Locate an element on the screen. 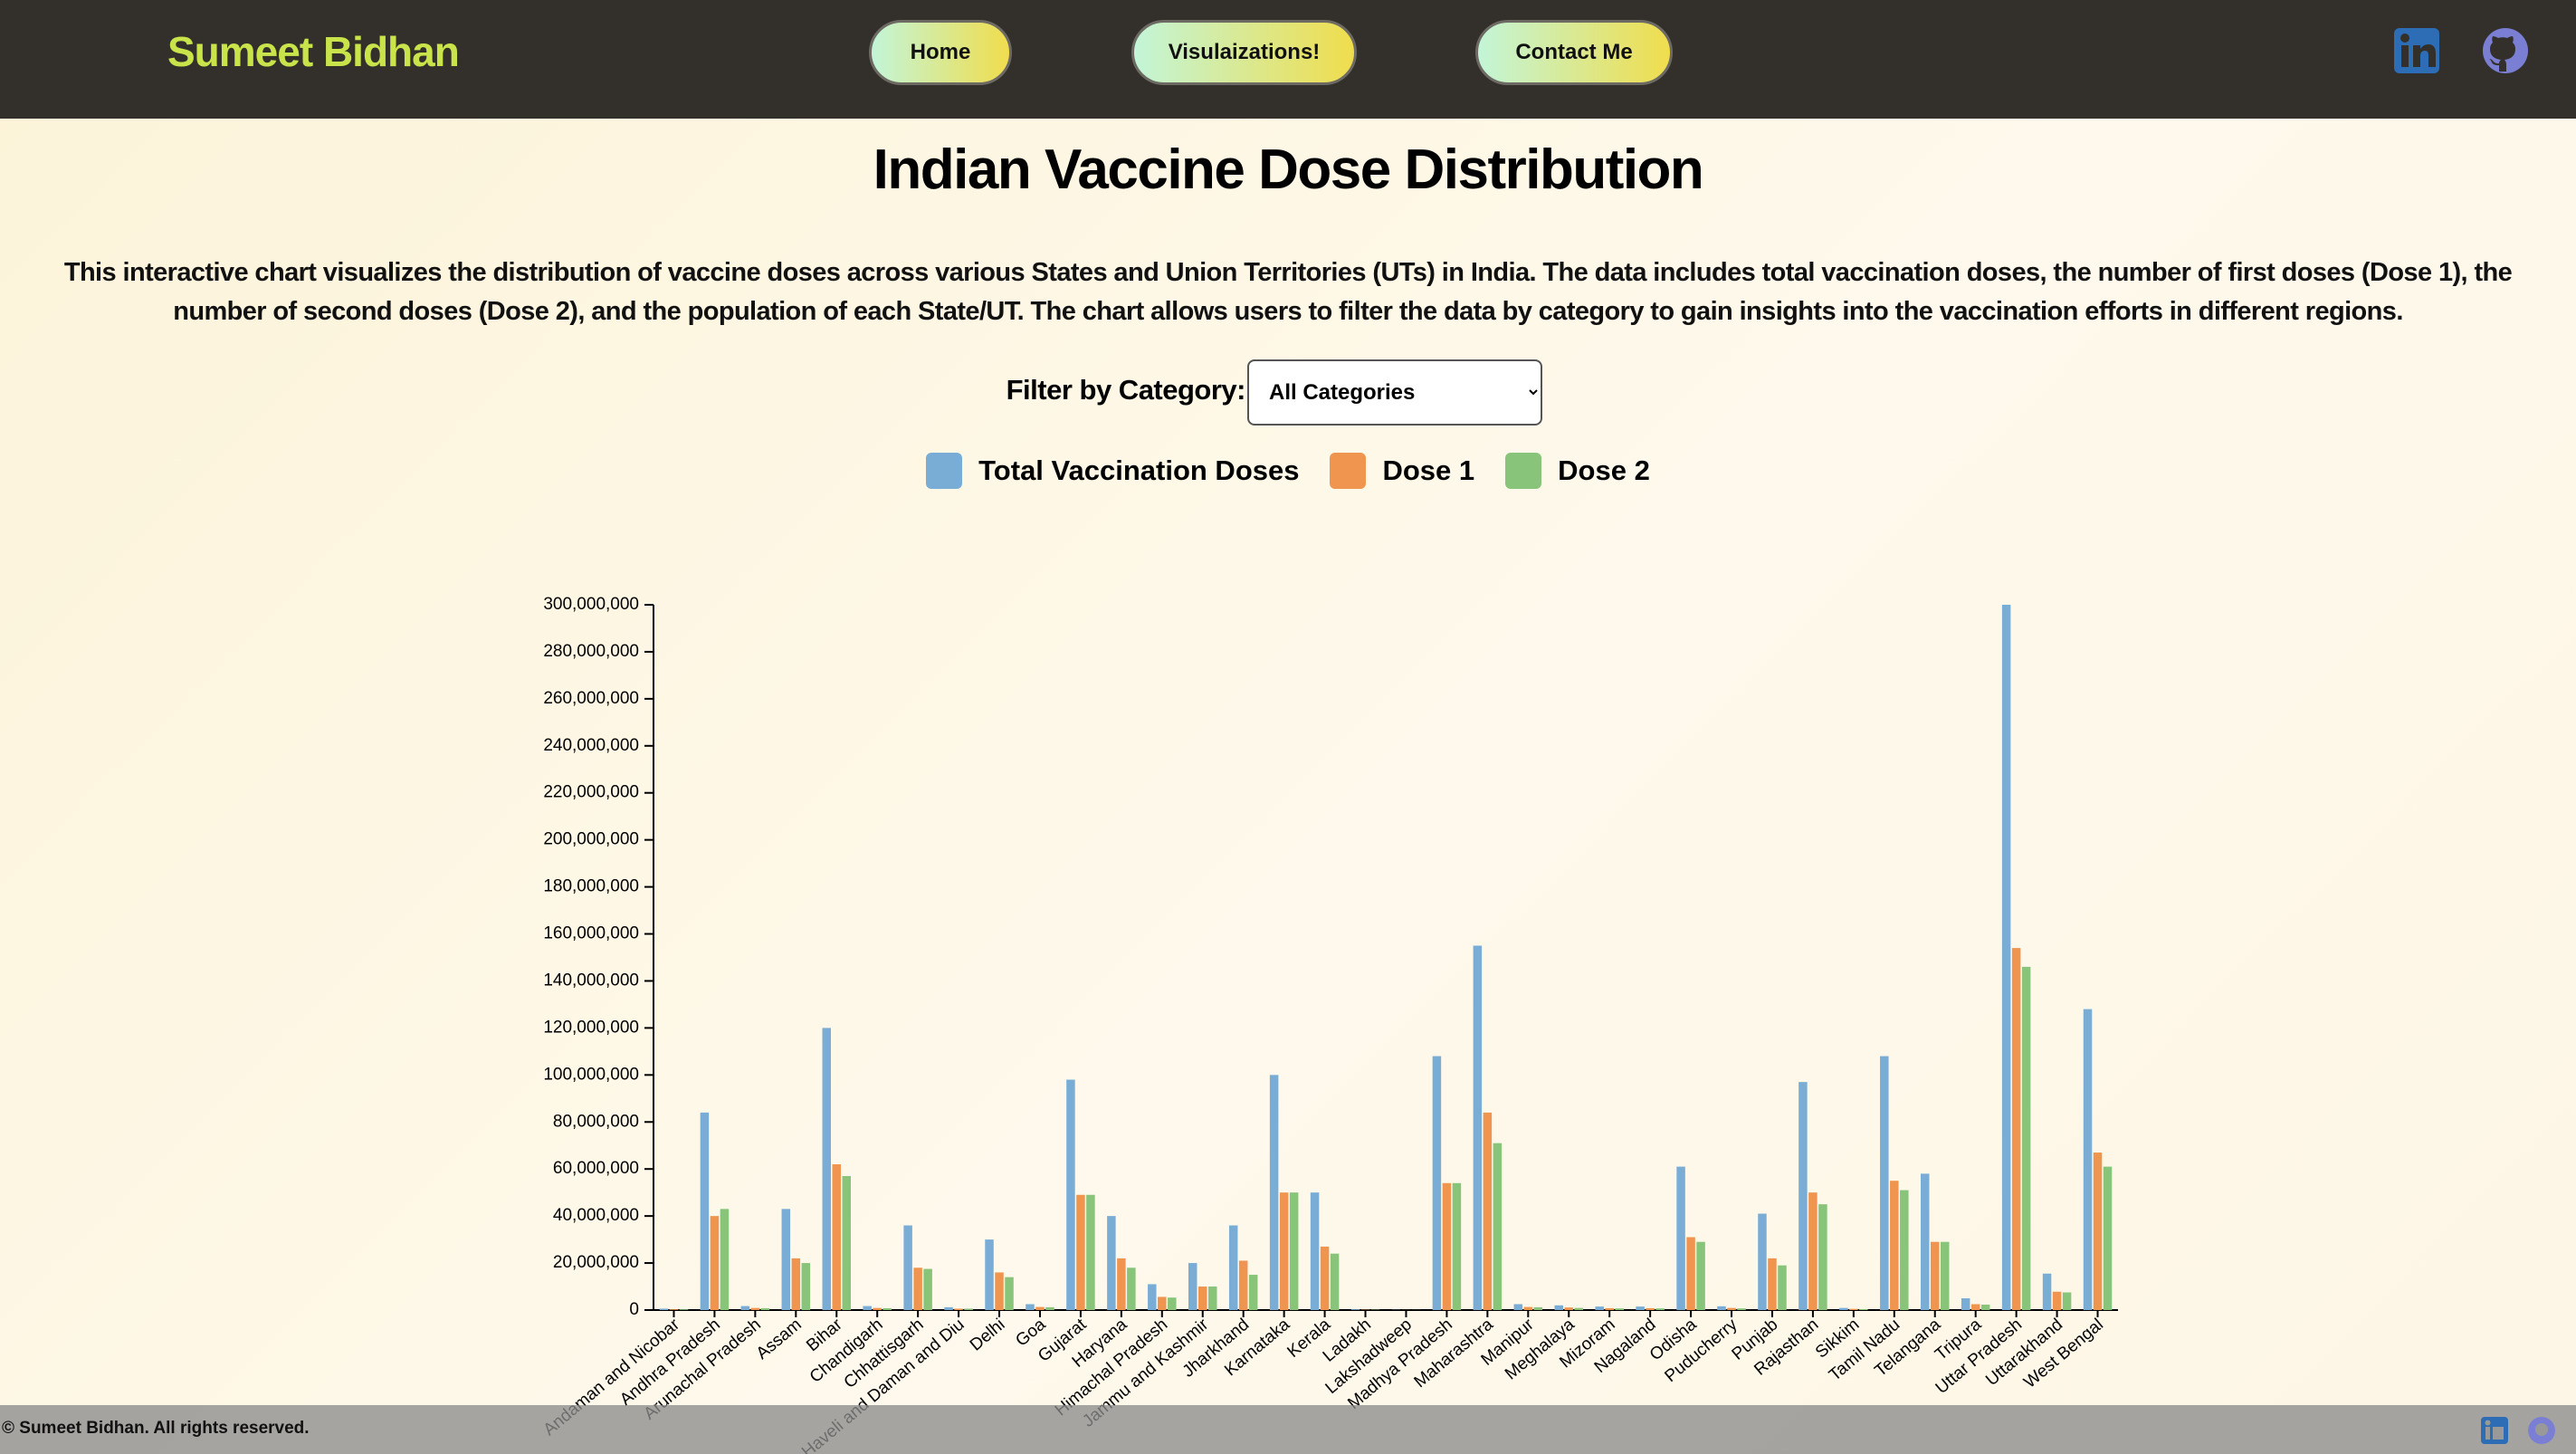  nav-button: Home is located at coordinates (941, 52).